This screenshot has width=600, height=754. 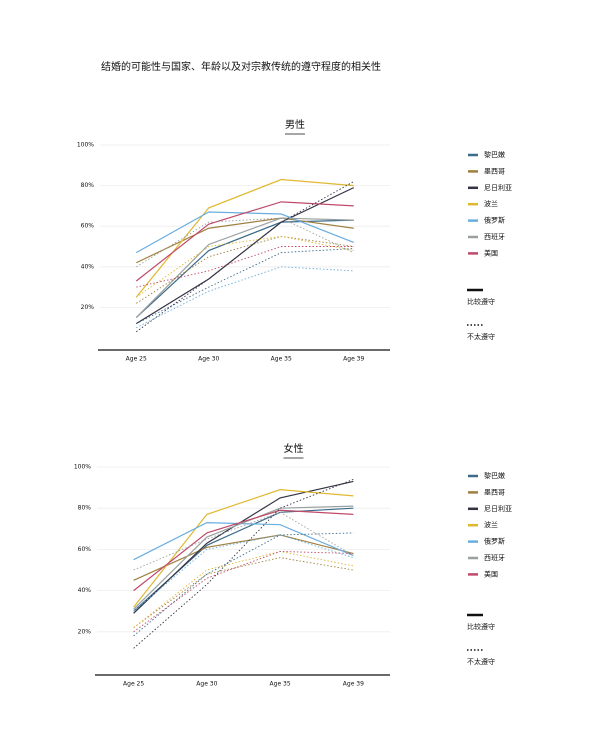 What do you see at coordinates (241, 66) in the screenshot?
I see `page-title: 结婚的可能性与国家、年龄以及对宗教传统的遵守程度的相关性` at bounding box center [241, 66].